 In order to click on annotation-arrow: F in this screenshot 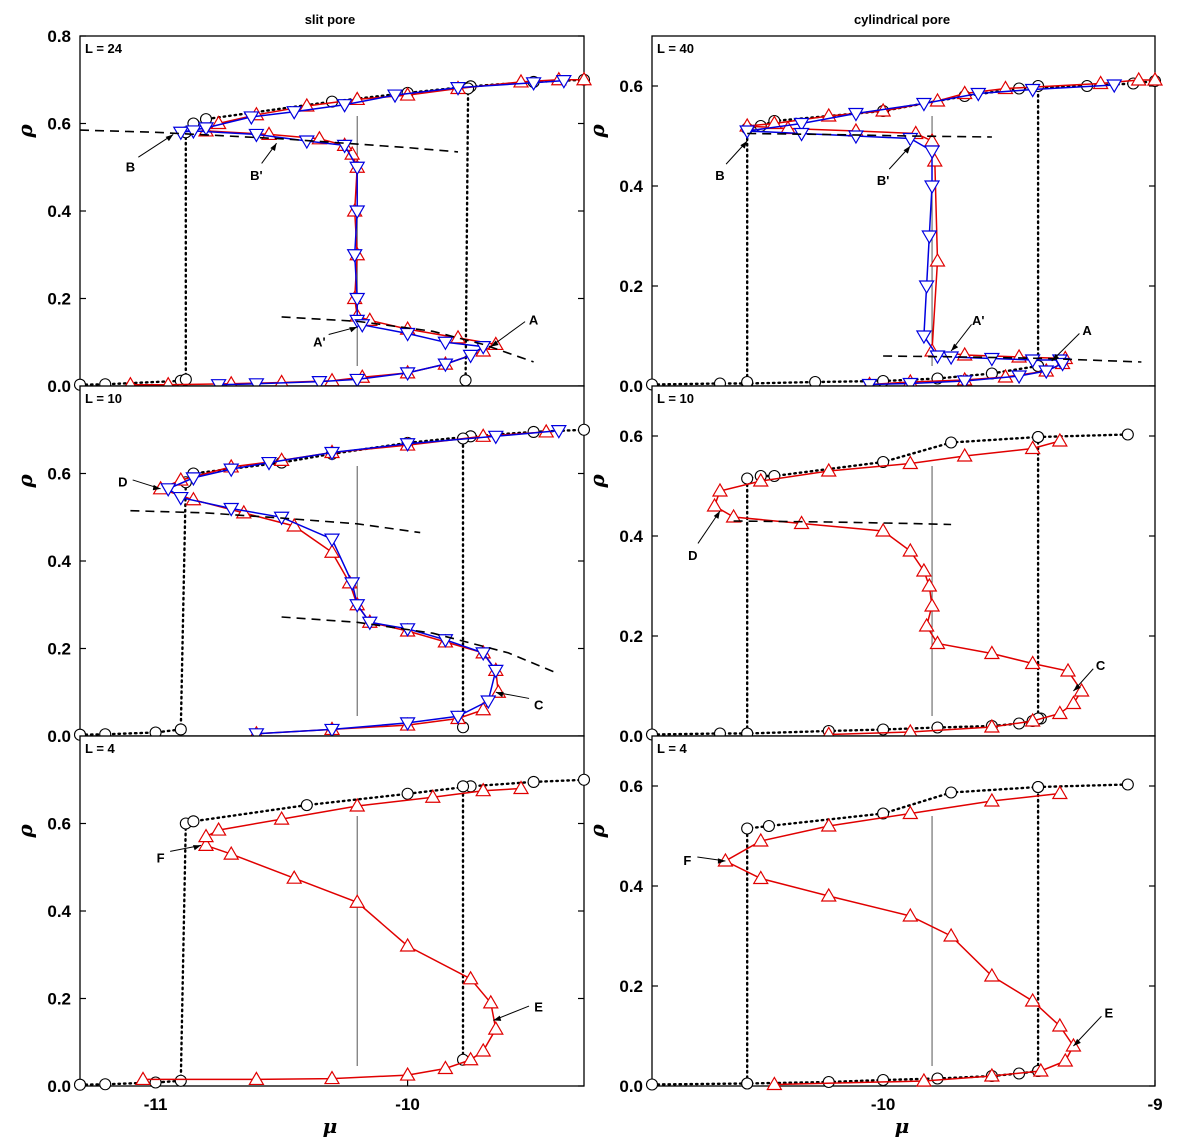, I will do `click(704, 860)`.